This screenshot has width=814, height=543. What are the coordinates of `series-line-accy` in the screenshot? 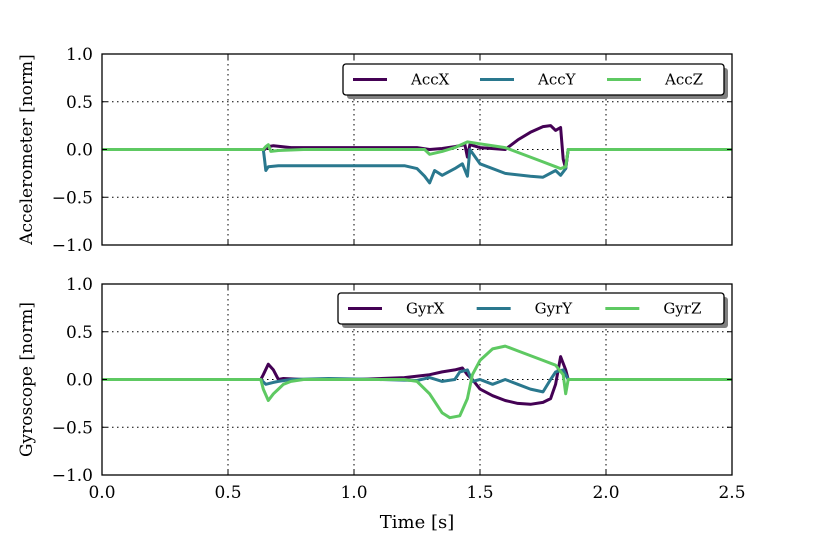 It's located at (417, 166).